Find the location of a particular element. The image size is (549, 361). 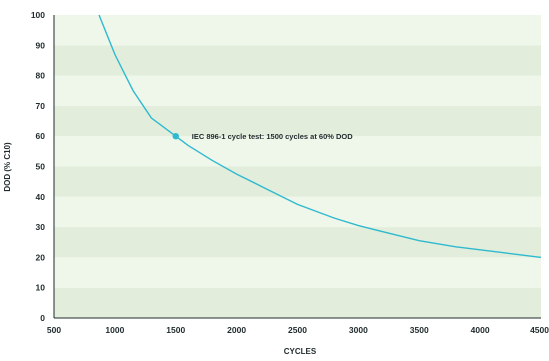

y-tick-label: 10 is located at coordinates (41, 288).